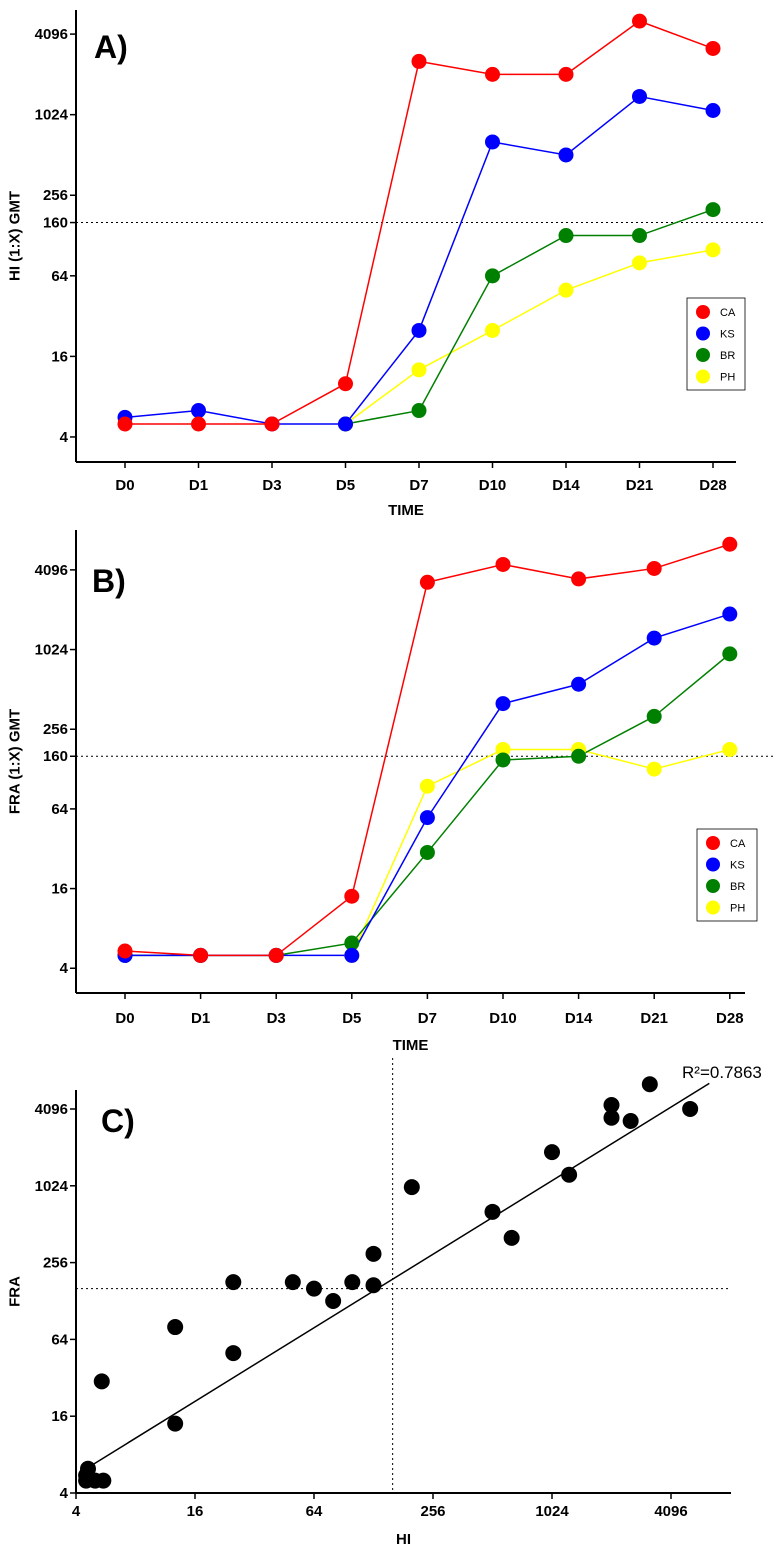  Describe the element at coordinates (15, 1291) in the screenshot. I see `y-axis-title: FRA` at that location.